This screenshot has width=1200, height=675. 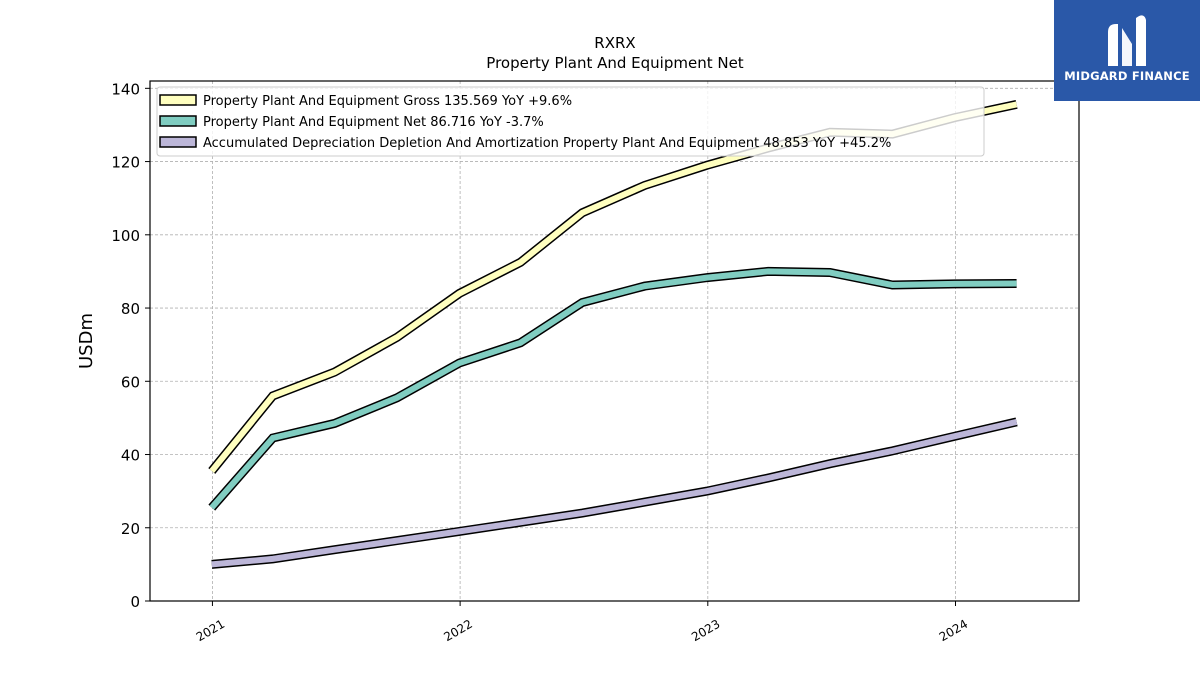 I want to click on legend-box, so click(x=570, y=121).